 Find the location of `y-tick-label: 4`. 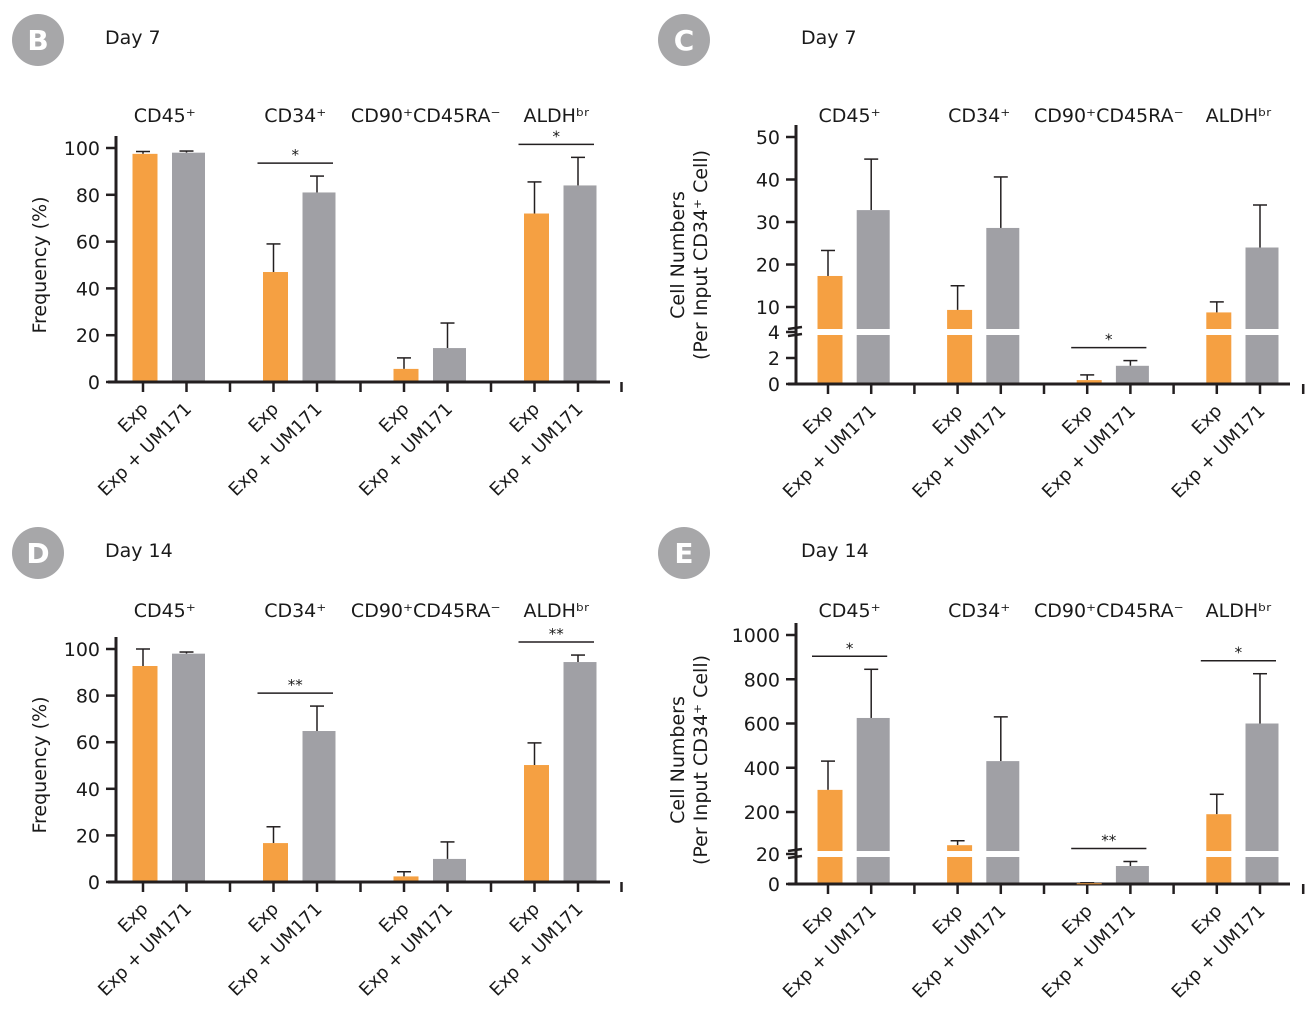

y-tick-label: 4 is located at coordinates (774, 333).